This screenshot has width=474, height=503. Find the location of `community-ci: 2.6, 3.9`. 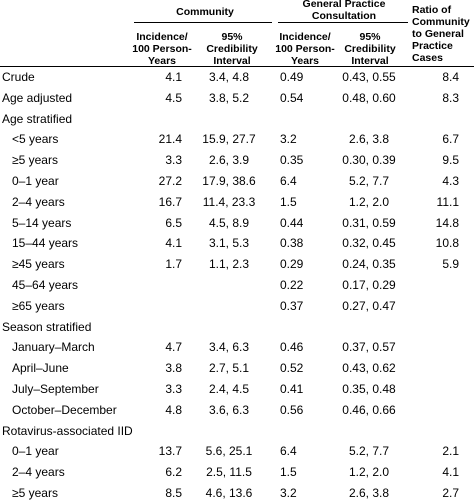

community-ci: 2.6, 3.9 is located at coordinates (229, 160).